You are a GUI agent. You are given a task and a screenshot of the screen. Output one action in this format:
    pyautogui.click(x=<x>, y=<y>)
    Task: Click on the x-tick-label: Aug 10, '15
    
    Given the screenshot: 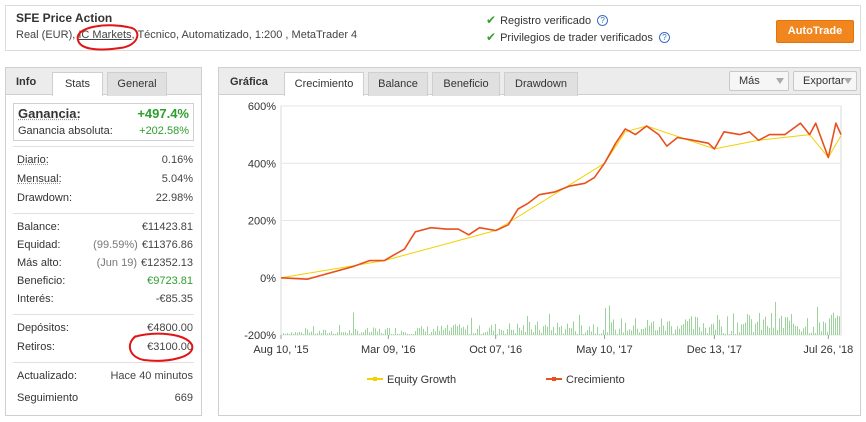 What is the action you would take?
    pyautogui.click(x=280, y=350)
    